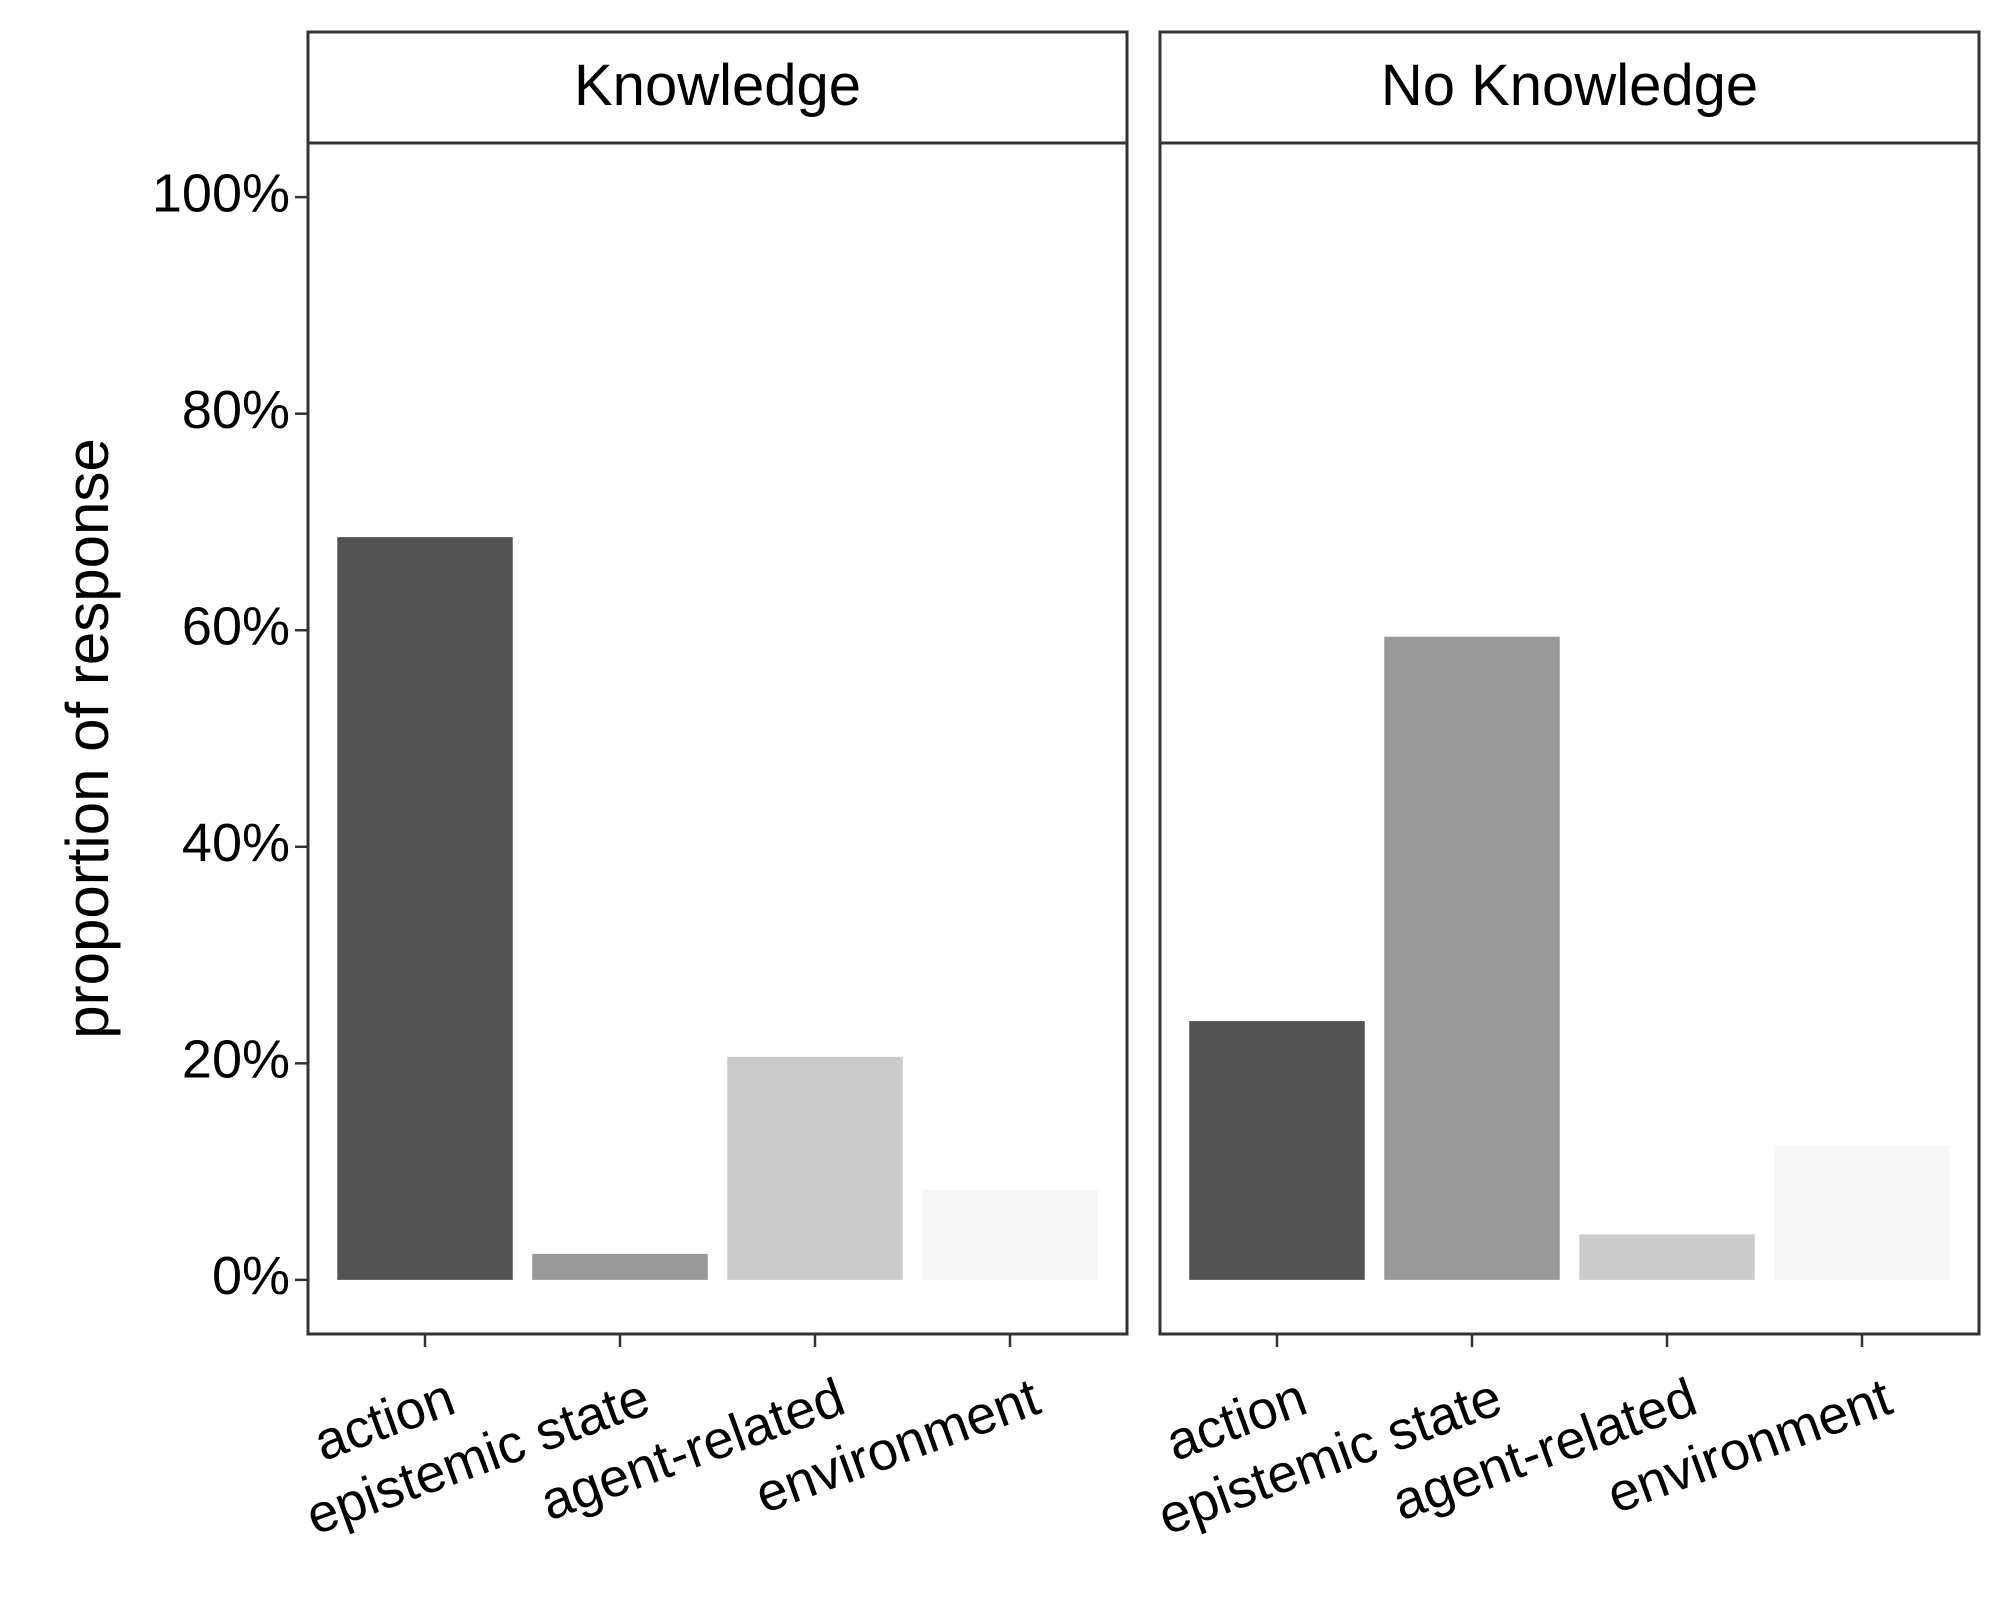 Image resolution: width=2000 pixels, height=1605 pixels. What do you see at coordinates (221, 193) in the screenshot?
I see `y-tick-label: 100%` at bounding box center [221, 193].